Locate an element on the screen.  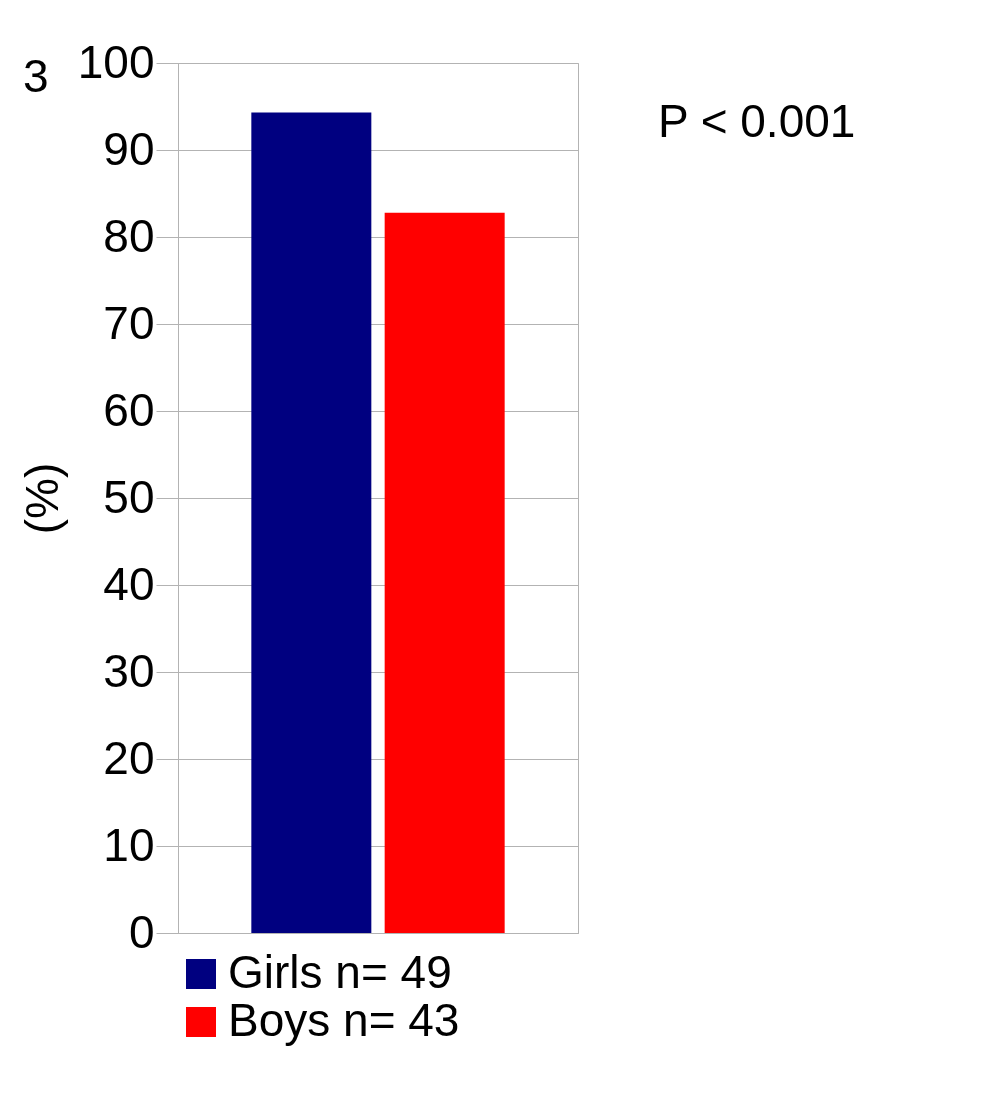
text: P < 0.001 is located at coordinates (757, 121).